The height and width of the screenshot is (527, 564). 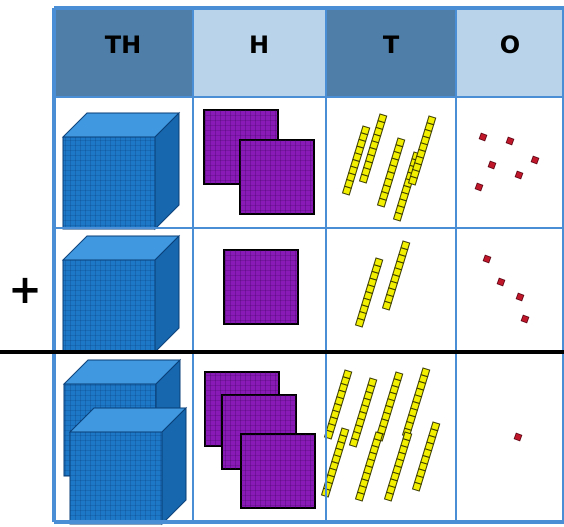 I want to click on header-label-thousands: TH, so click(x=123, y=45).